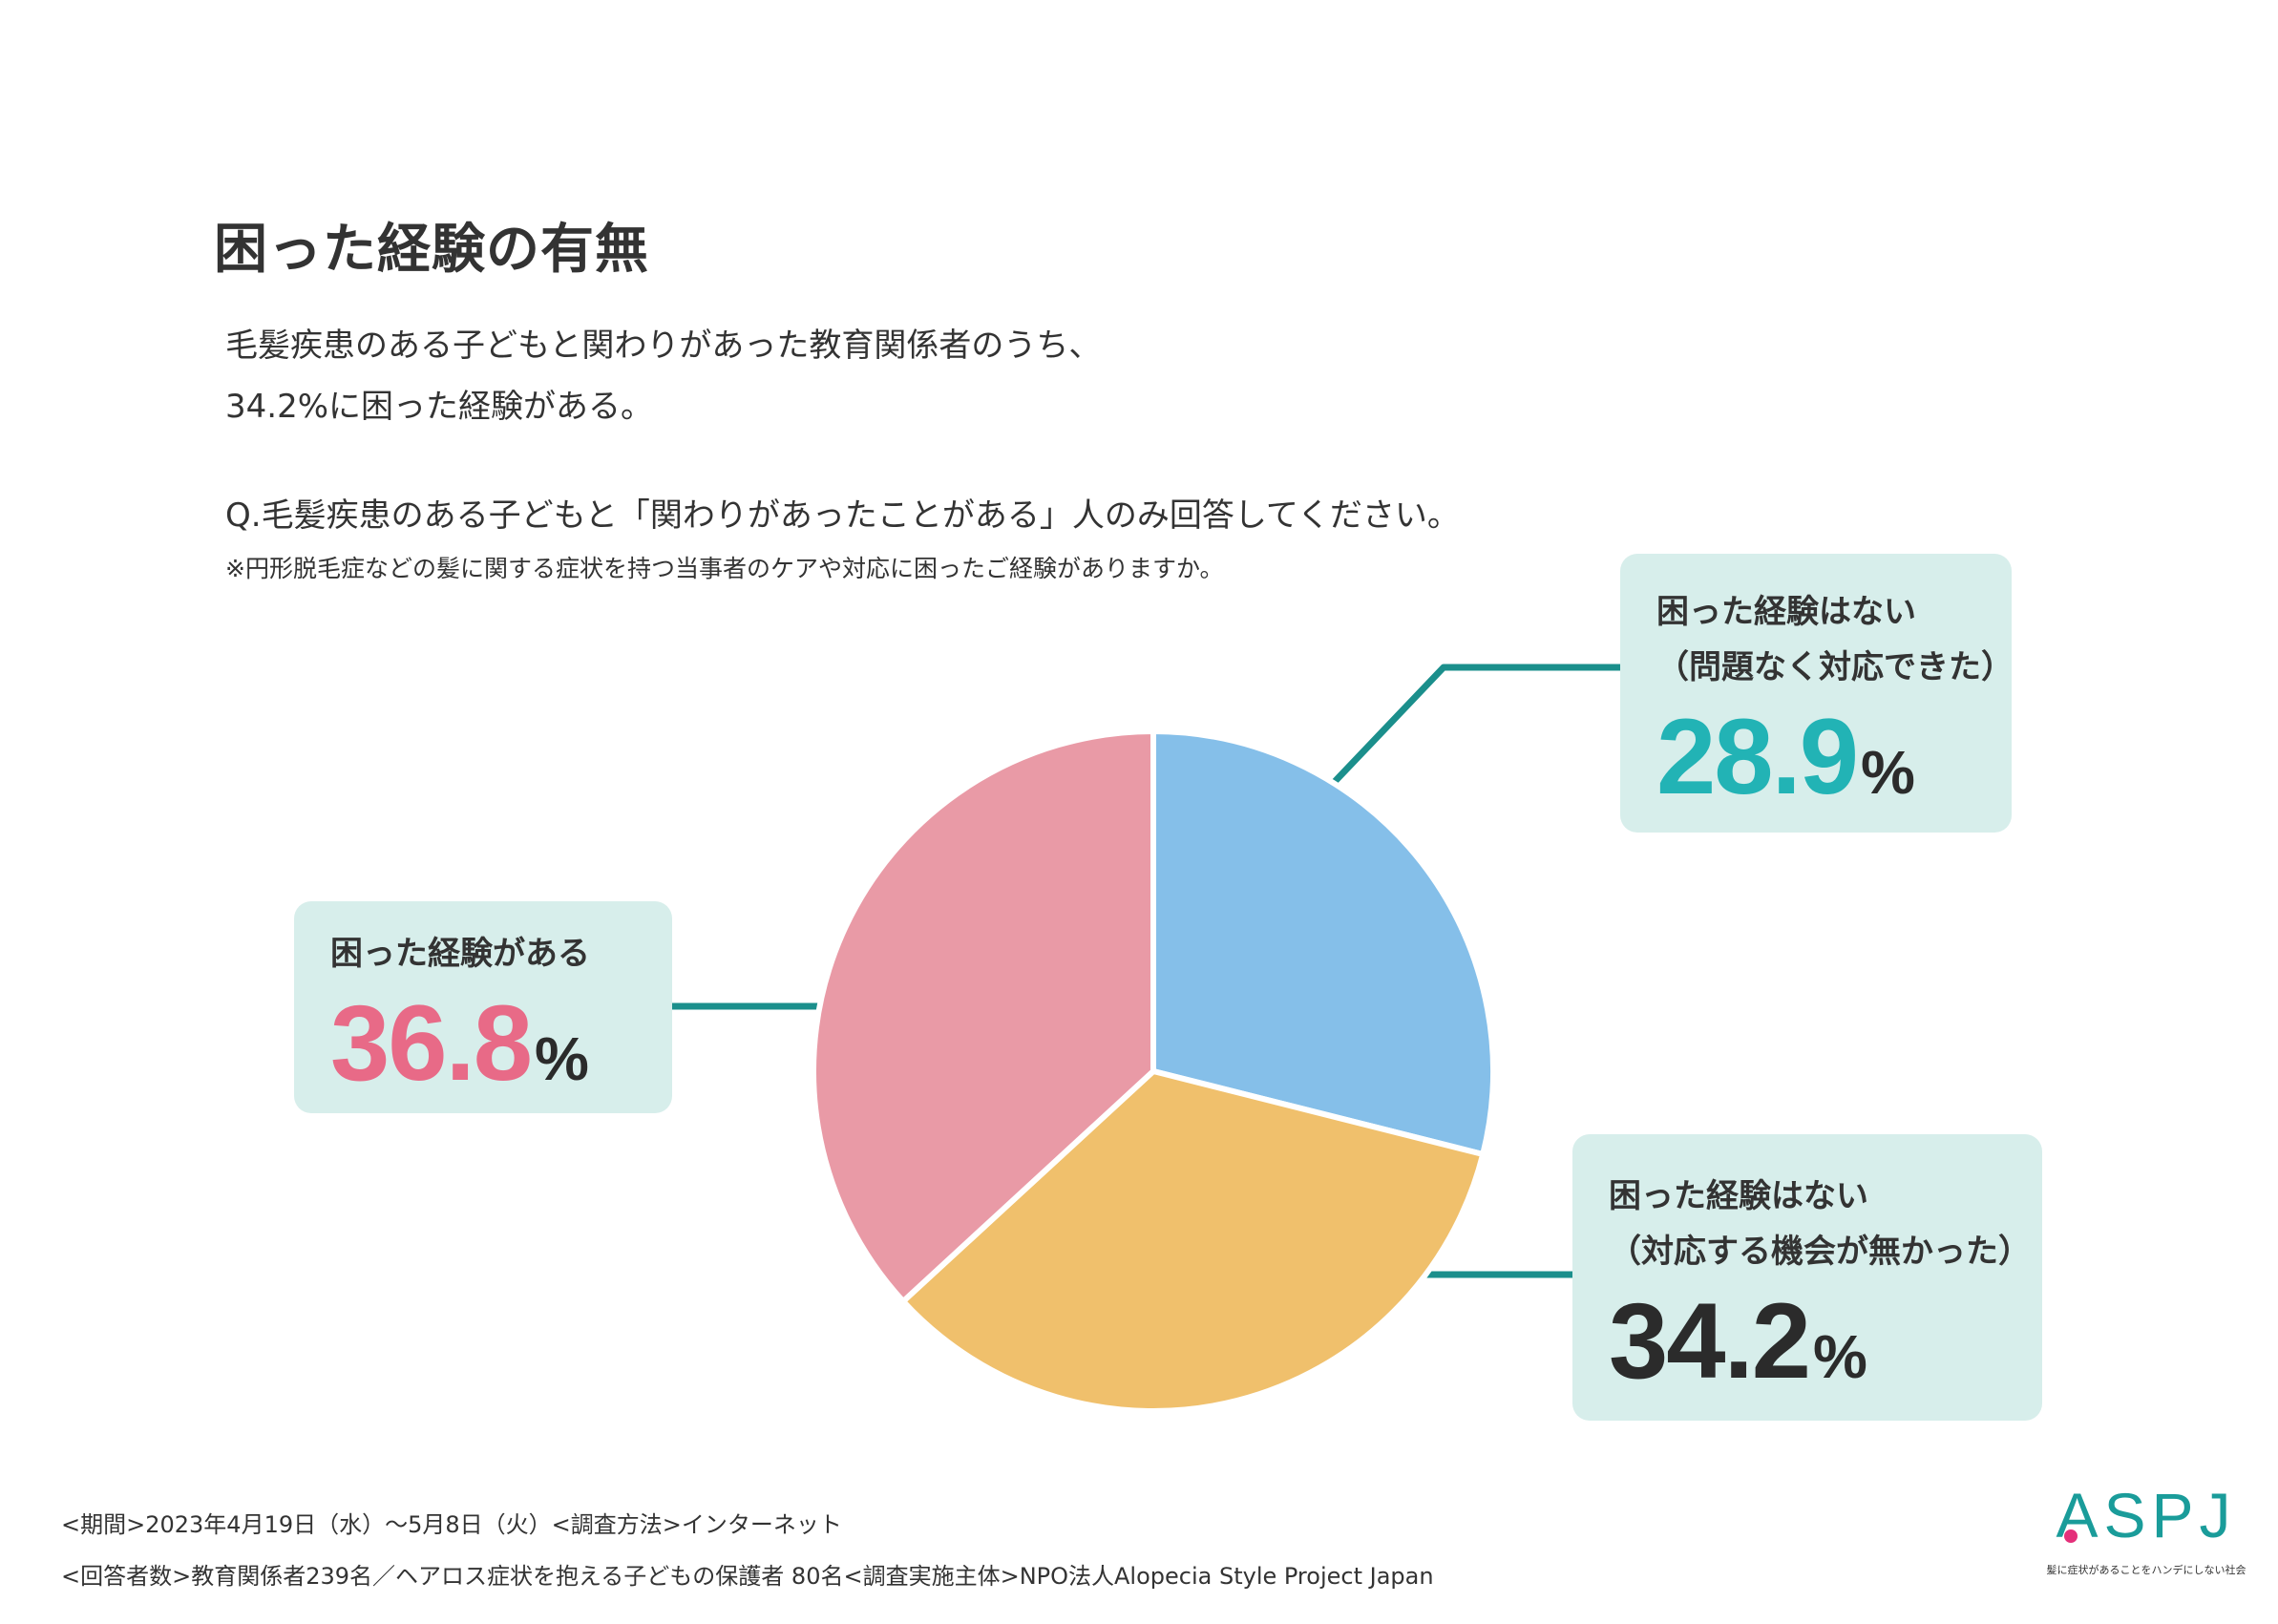  Describe the element at coordinates (983, 1016) in the screenshot. I see `pie-slice-had-difficulty` at that location.